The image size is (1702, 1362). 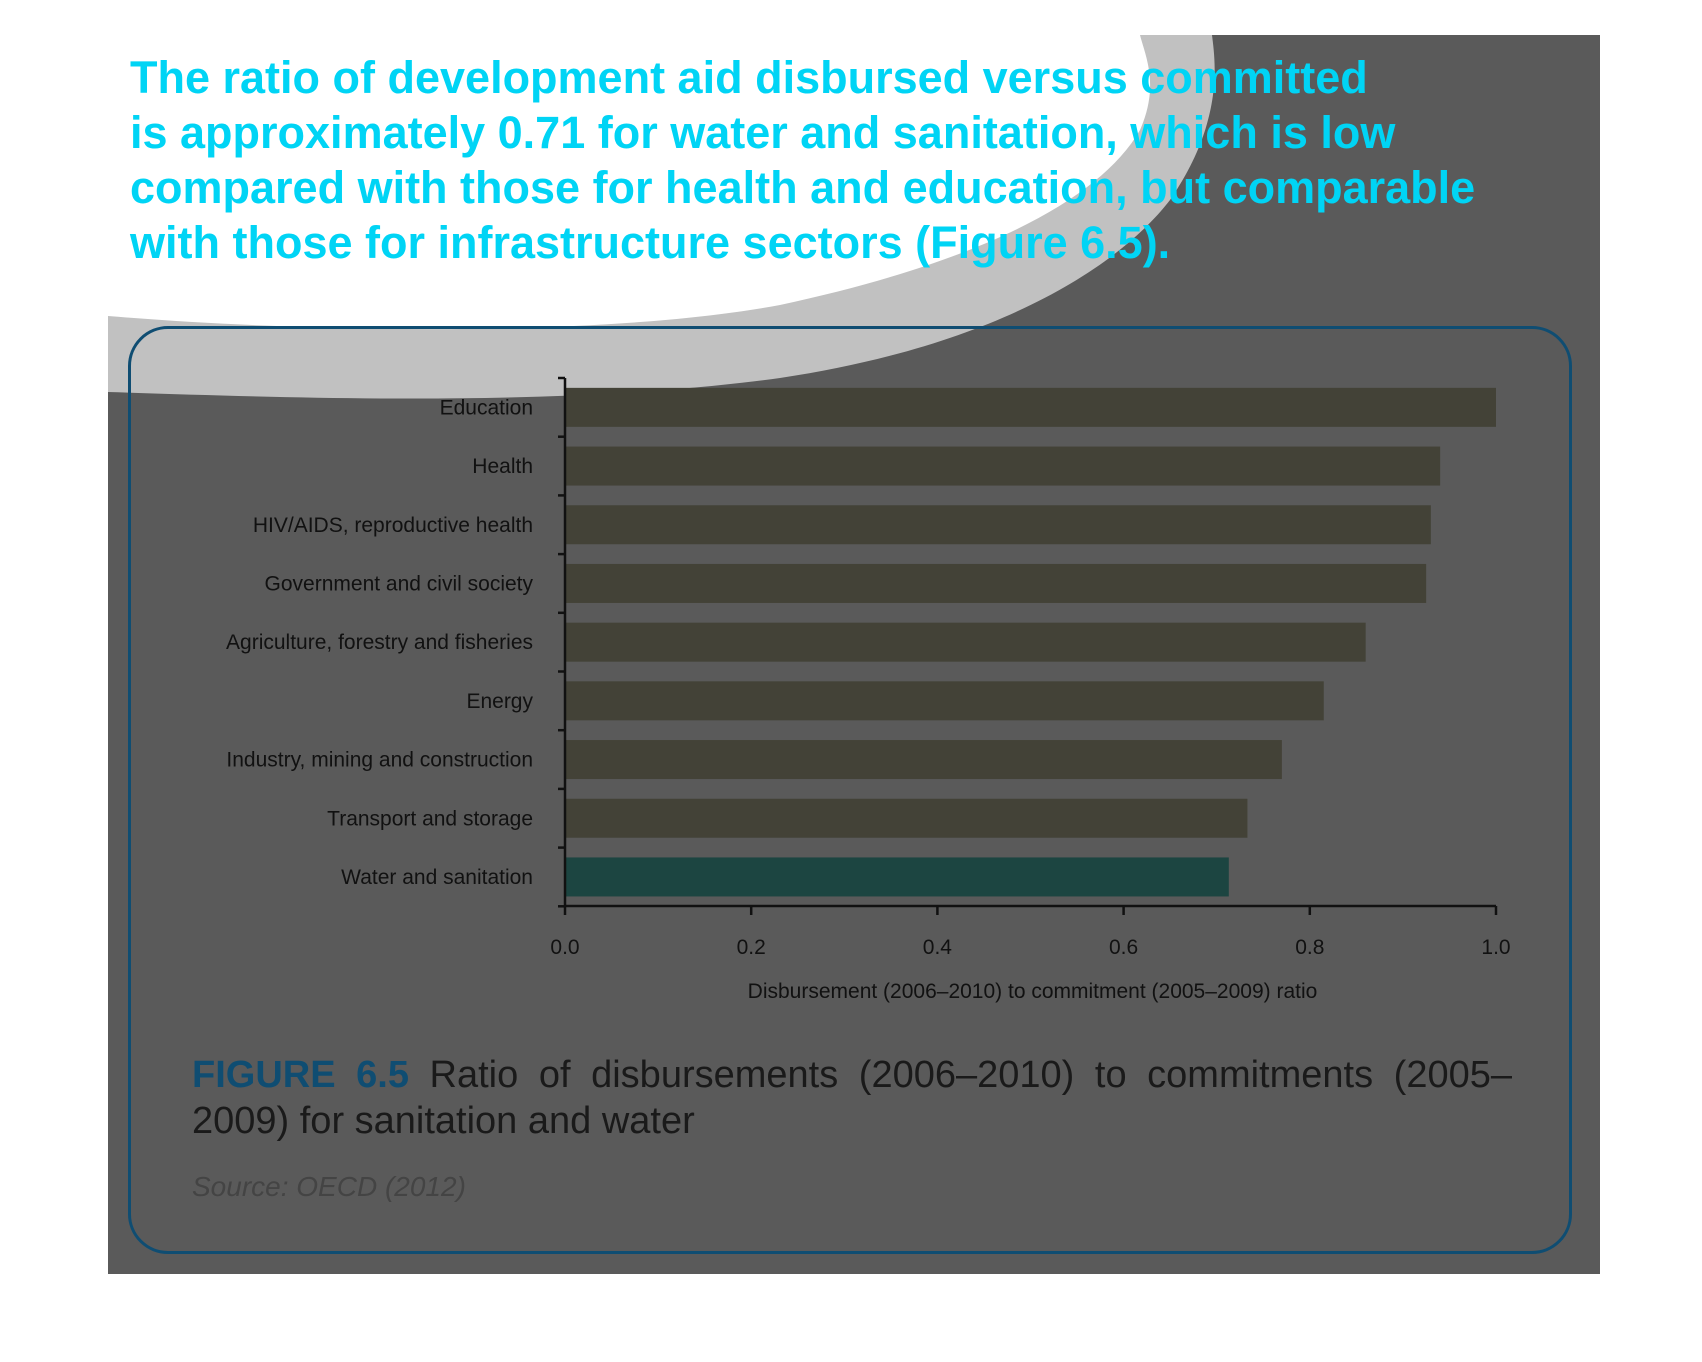 What do you see at coordinates (329, 1186) in the screenshot?
I see `source-note: Source: OECD (2012)` at bounding box center [329, 1186].